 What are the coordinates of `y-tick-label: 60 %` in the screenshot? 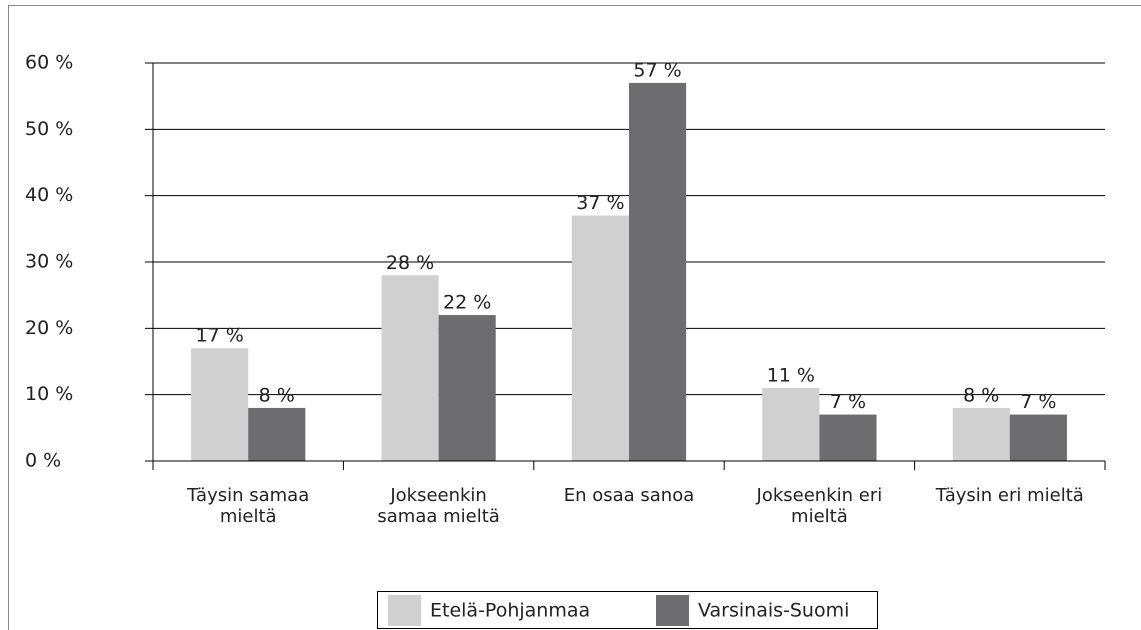 It's located at (49, 63).